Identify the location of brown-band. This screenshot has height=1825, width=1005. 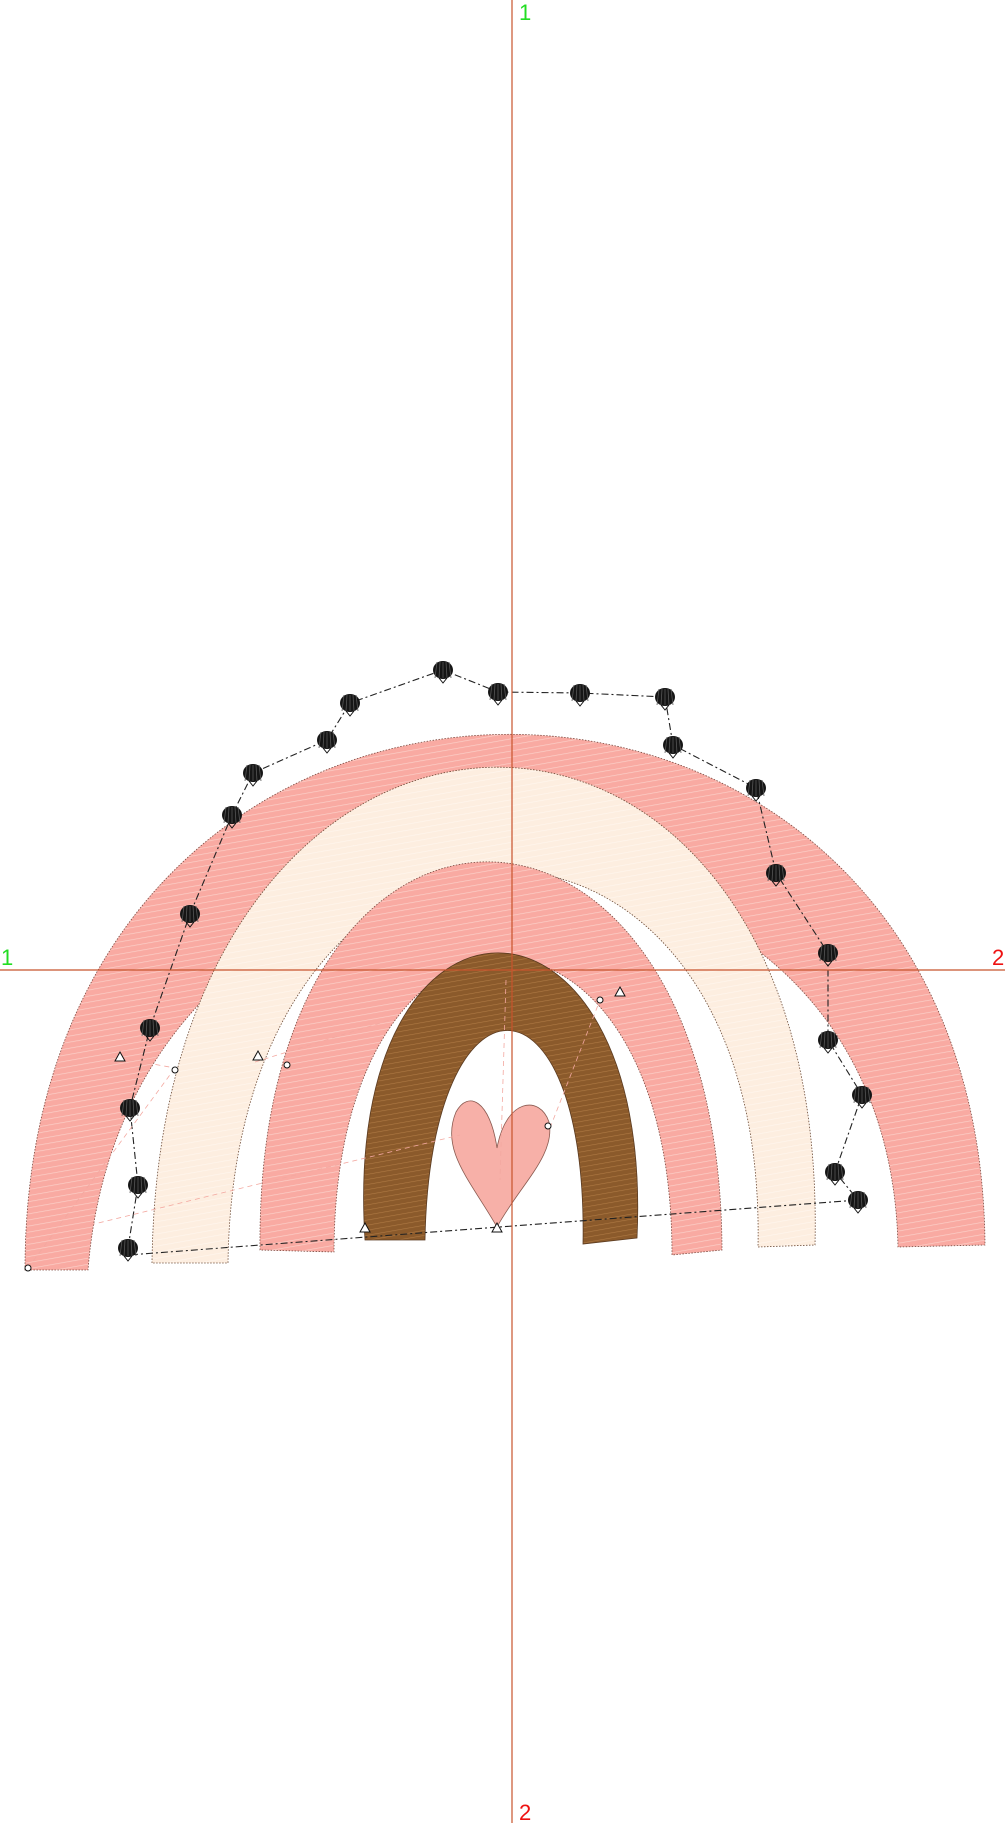
(501, 1098).